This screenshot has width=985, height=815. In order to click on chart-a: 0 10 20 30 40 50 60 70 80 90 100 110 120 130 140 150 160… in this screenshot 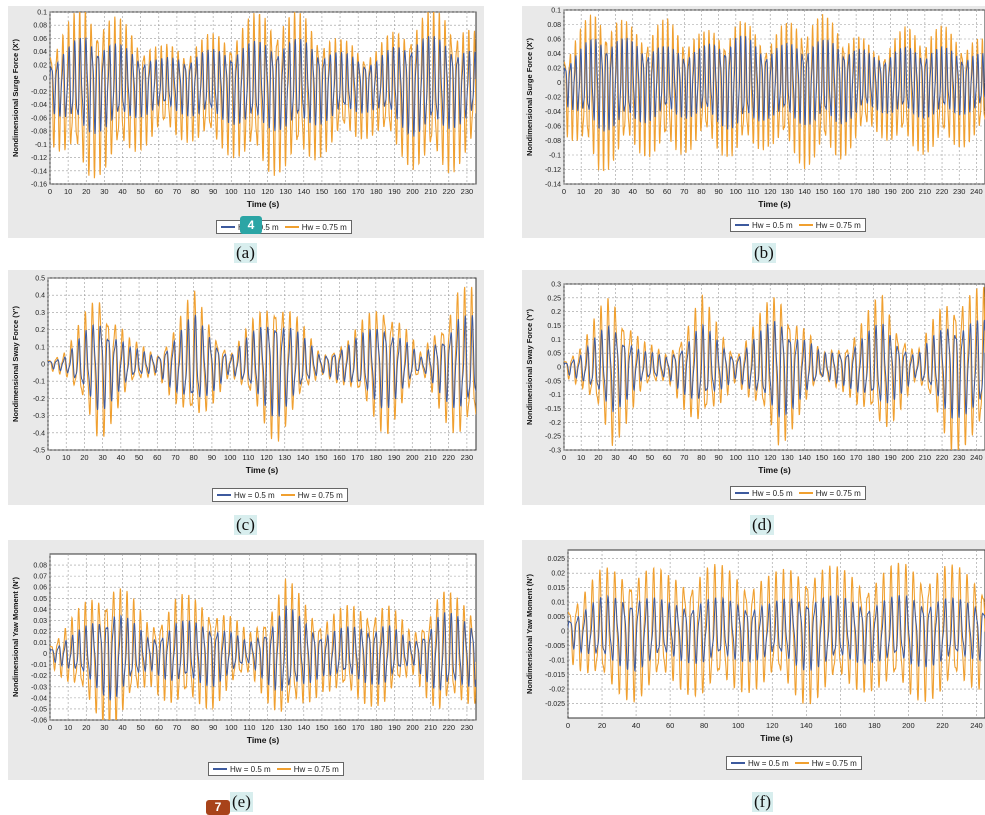, I will do `click(244, 109)`.